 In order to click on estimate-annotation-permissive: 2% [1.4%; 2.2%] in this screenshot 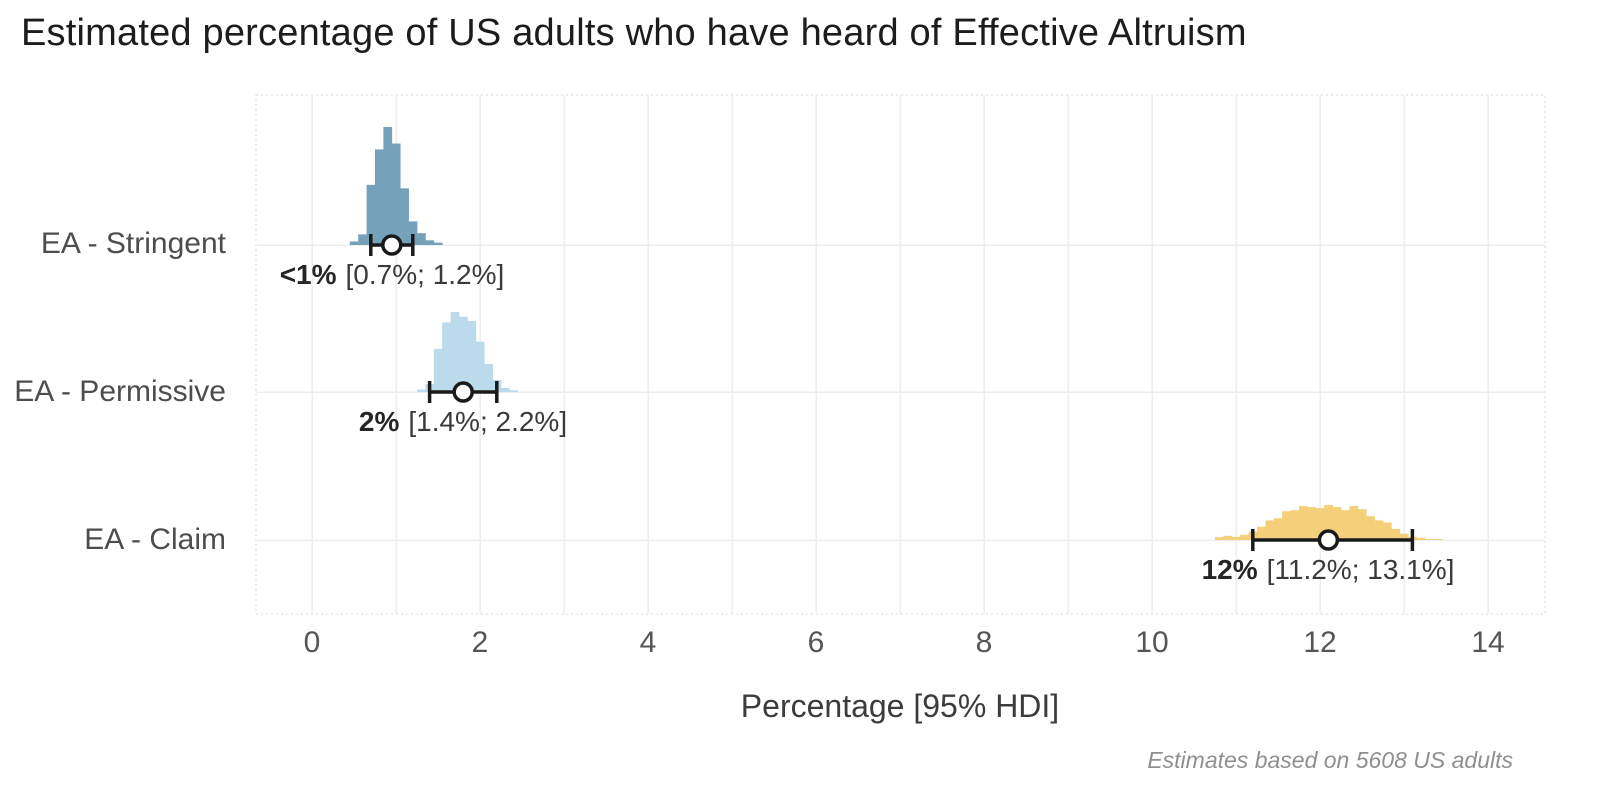, I will do `click(463, 422)`.